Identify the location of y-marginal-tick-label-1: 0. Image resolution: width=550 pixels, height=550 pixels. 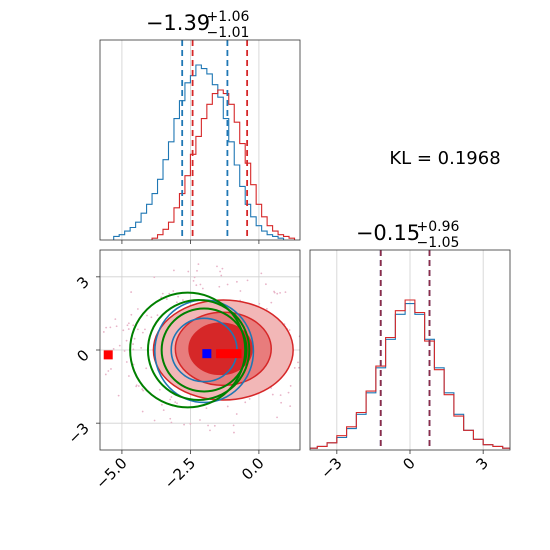
(408, 463).